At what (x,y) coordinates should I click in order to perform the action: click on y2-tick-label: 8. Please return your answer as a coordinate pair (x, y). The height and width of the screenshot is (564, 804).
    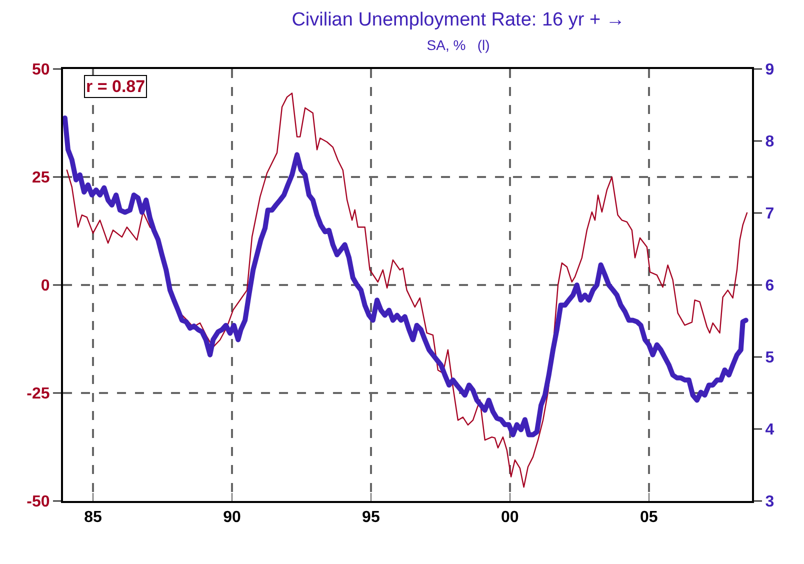
    Looking at the image, I should click on (769, 142).